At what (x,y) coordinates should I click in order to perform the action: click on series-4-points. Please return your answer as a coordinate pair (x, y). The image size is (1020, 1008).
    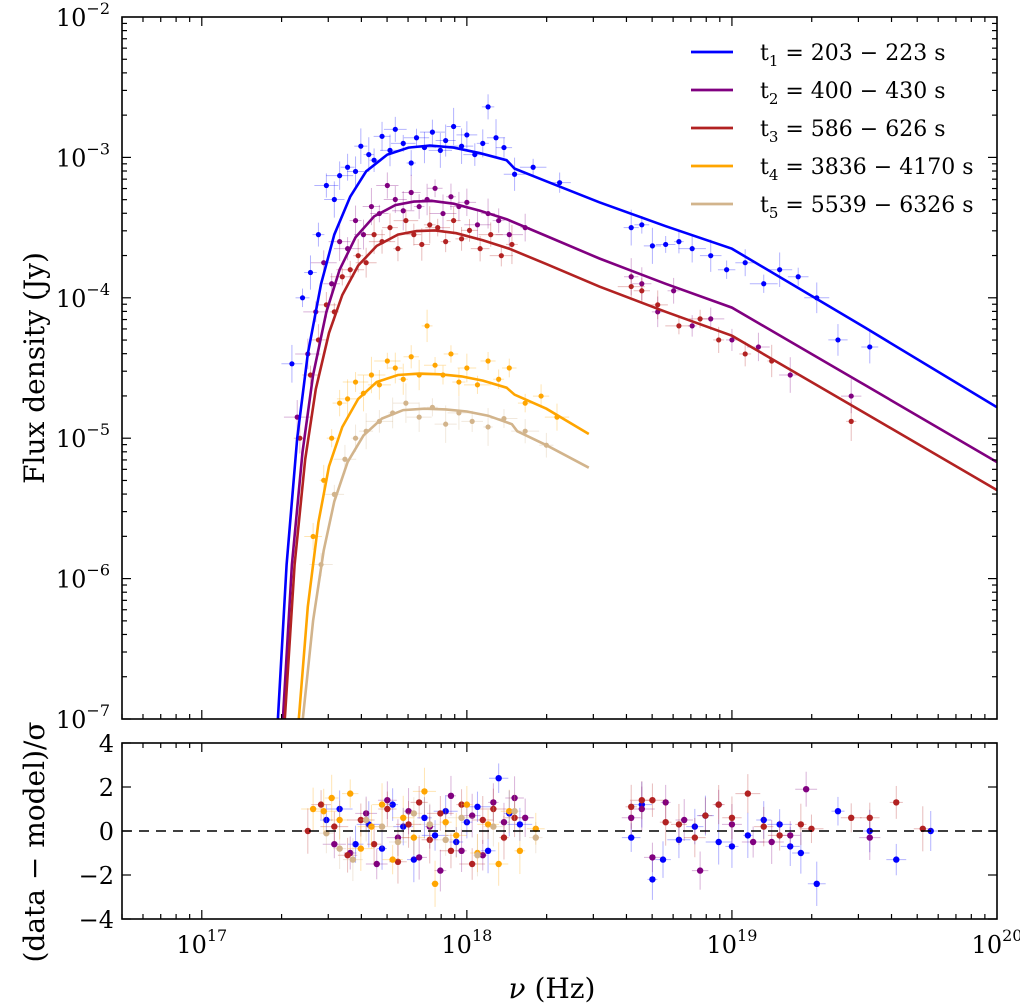
    Looking at the image, I should click on (437, 429).